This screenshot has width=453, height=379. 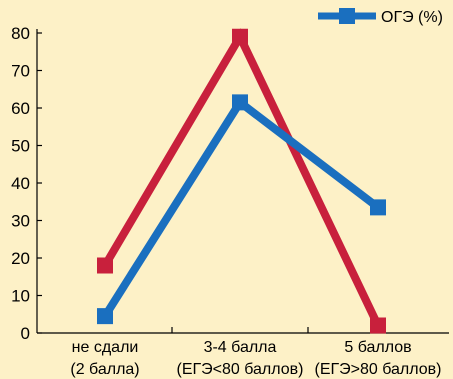 What do you see at coordinates (20, 296) in the screenshot?
I see `y-tick-label: 10` at bounding box center [20, 296].